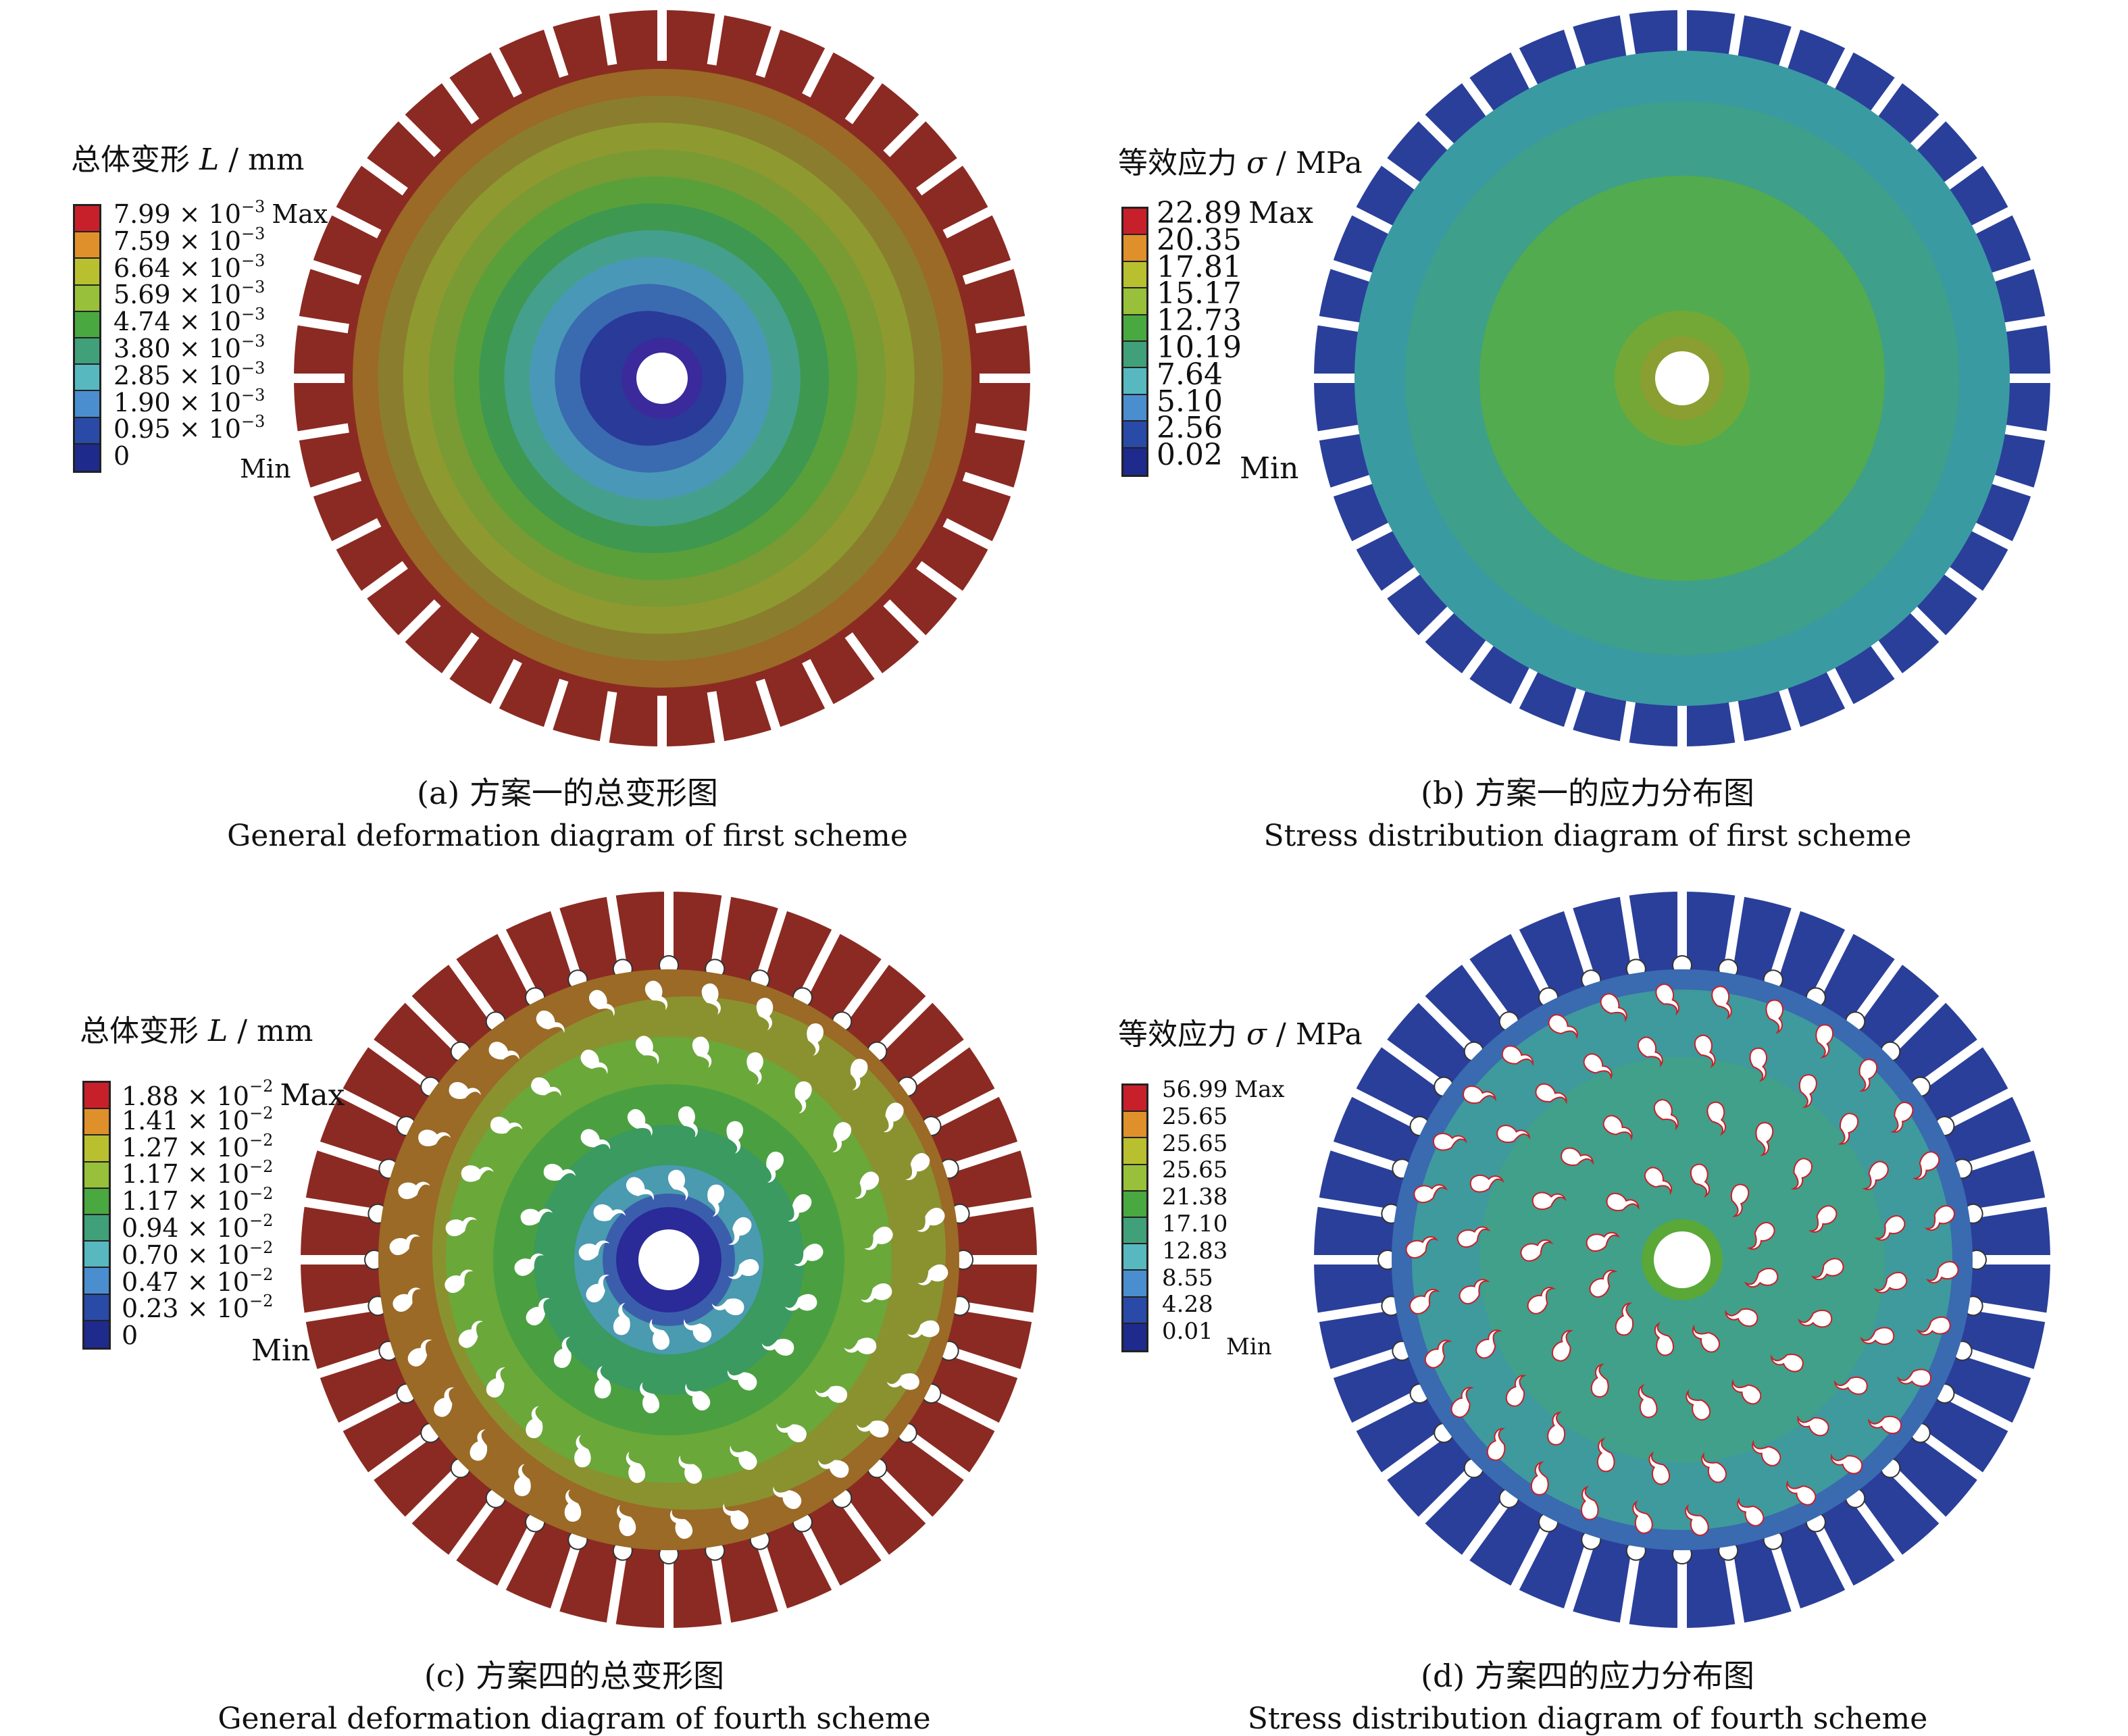 The width and height of the screenshot is (2128, 1736). I want to click on legend-d-label-value: 25.65, so click(1195, 1170).